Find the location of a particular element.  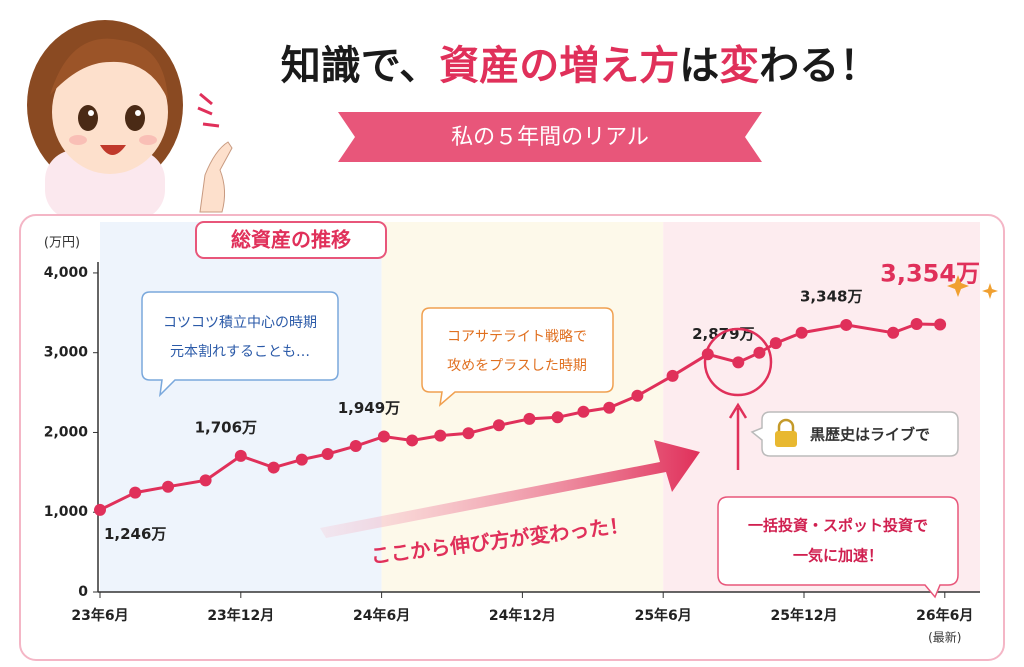

y-tick-label: 0 is located at coordinates (83, 592).